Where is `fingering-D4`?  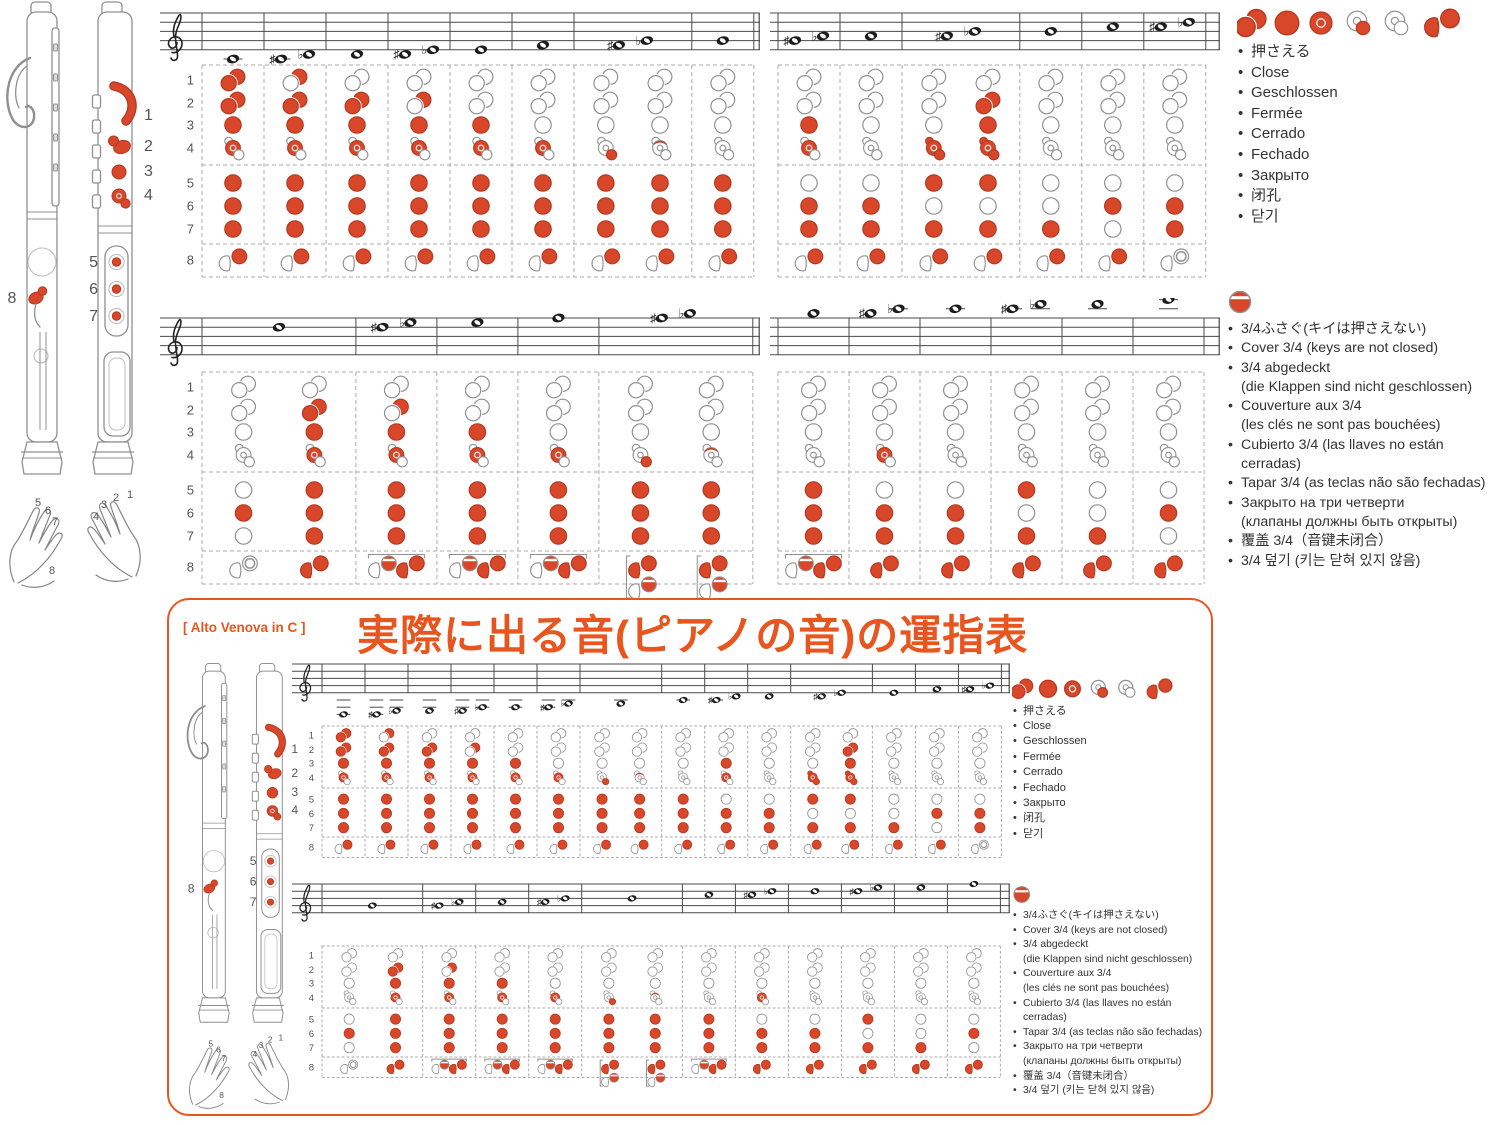
fingering-D4 is located at coordinates (357, 170).